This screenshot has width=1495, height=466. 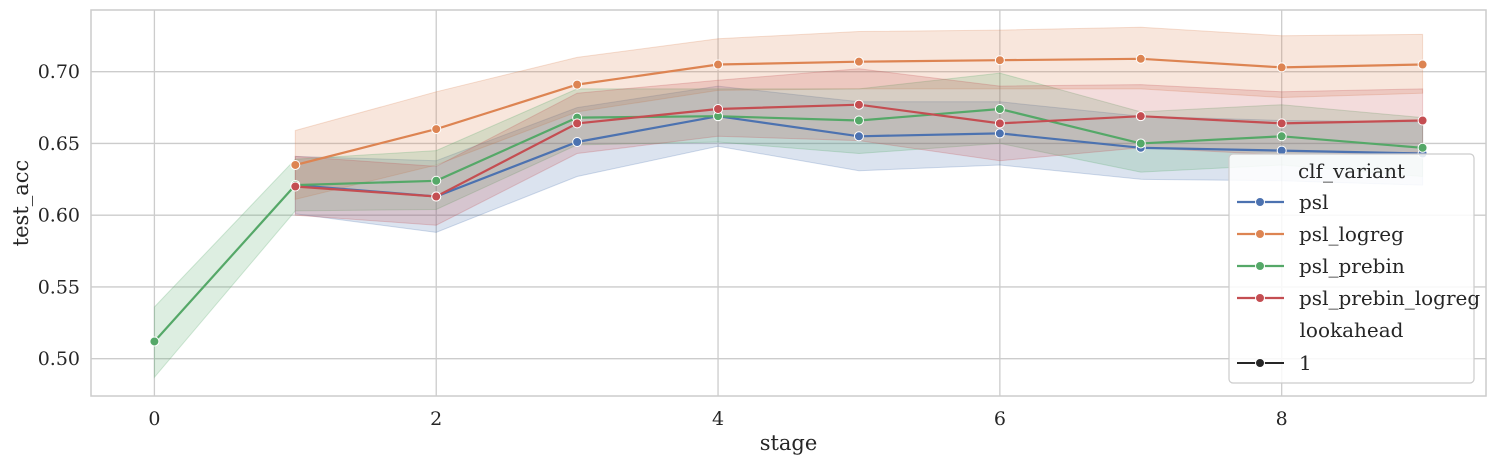 I want to click on legend-label: psl_logreg, so click(x=1351, y=234).